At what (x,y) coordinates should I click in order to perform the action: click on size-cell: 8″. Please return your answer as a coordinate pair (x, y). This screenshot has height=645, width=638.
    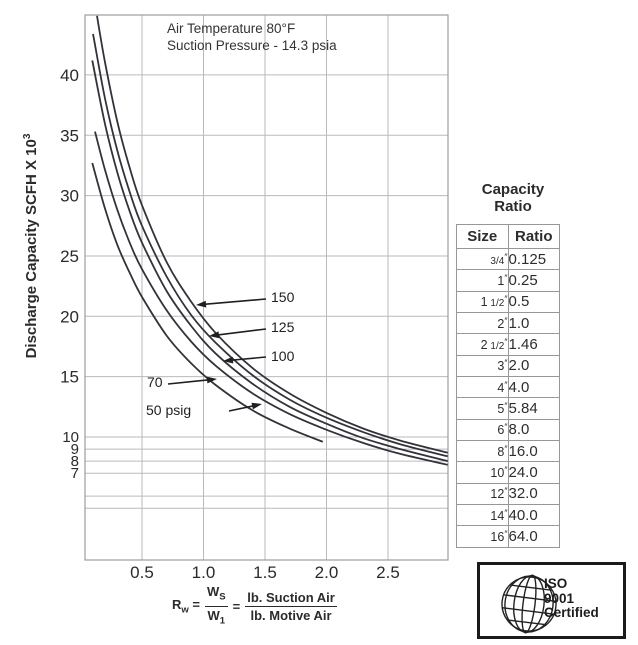
    Looking at the image, I should click on (482, 451).